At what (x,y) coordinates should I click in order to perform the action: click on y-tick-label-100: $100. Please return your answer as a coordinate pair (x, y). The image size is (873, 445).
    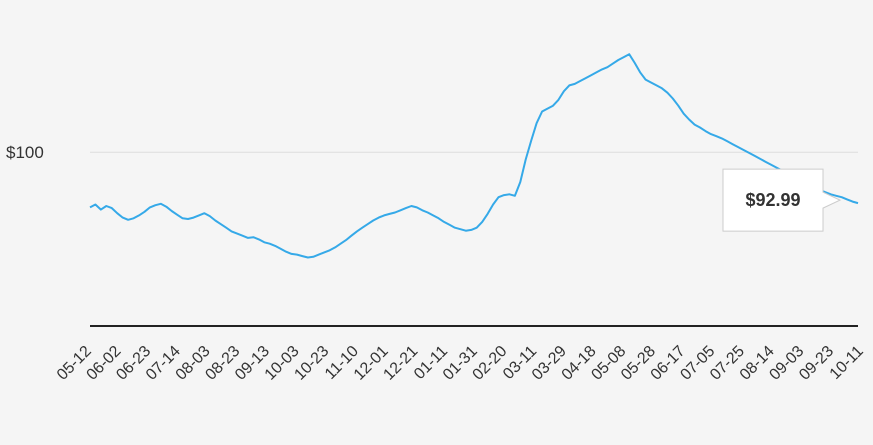
    Looking at the image, I should click on (25, 152).